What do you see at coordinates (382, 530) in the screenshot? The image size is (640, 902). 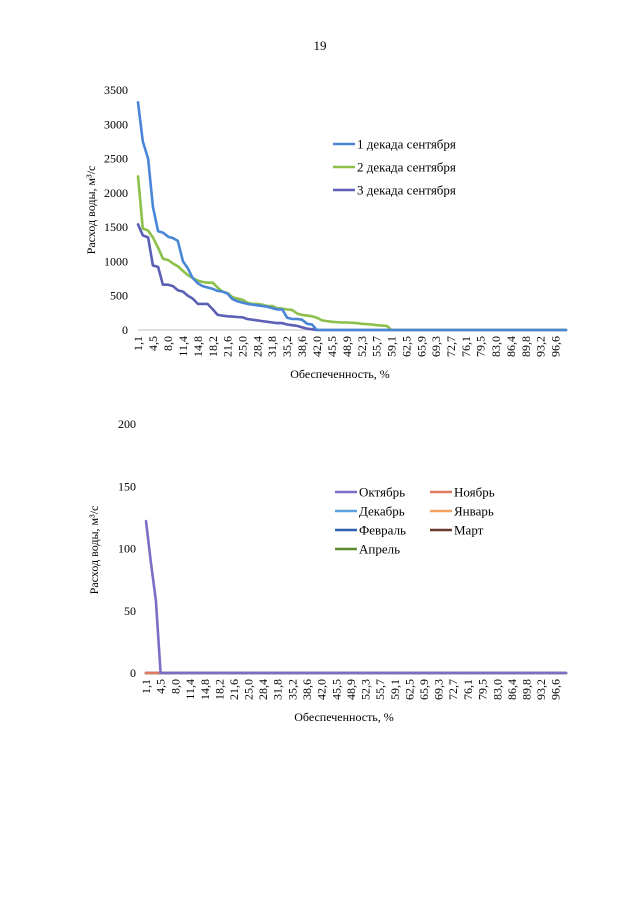 I see `legend-label: Февраль` at bounding box center [382, 530].